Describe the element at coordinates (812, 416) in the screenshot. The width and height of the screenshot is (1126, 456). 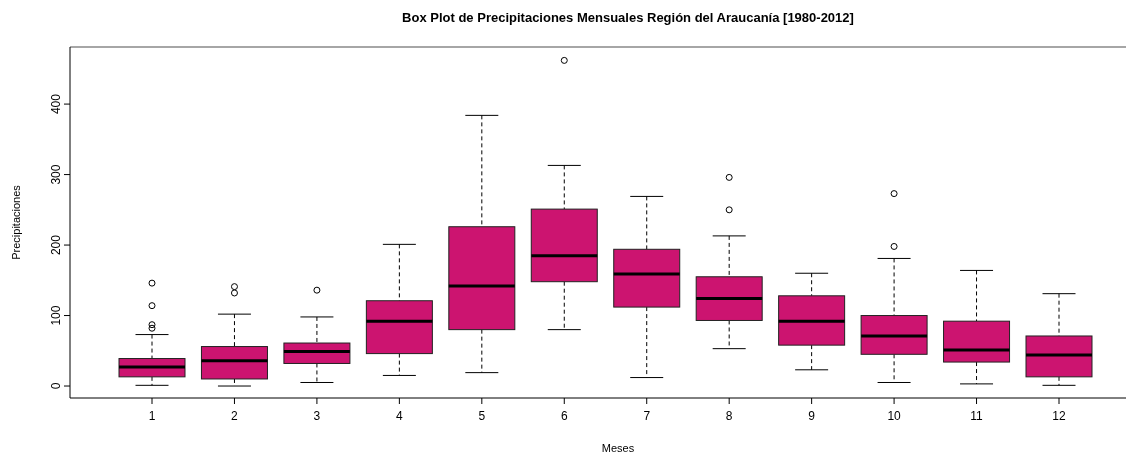
I see `x-tick-label: 9` at that location.